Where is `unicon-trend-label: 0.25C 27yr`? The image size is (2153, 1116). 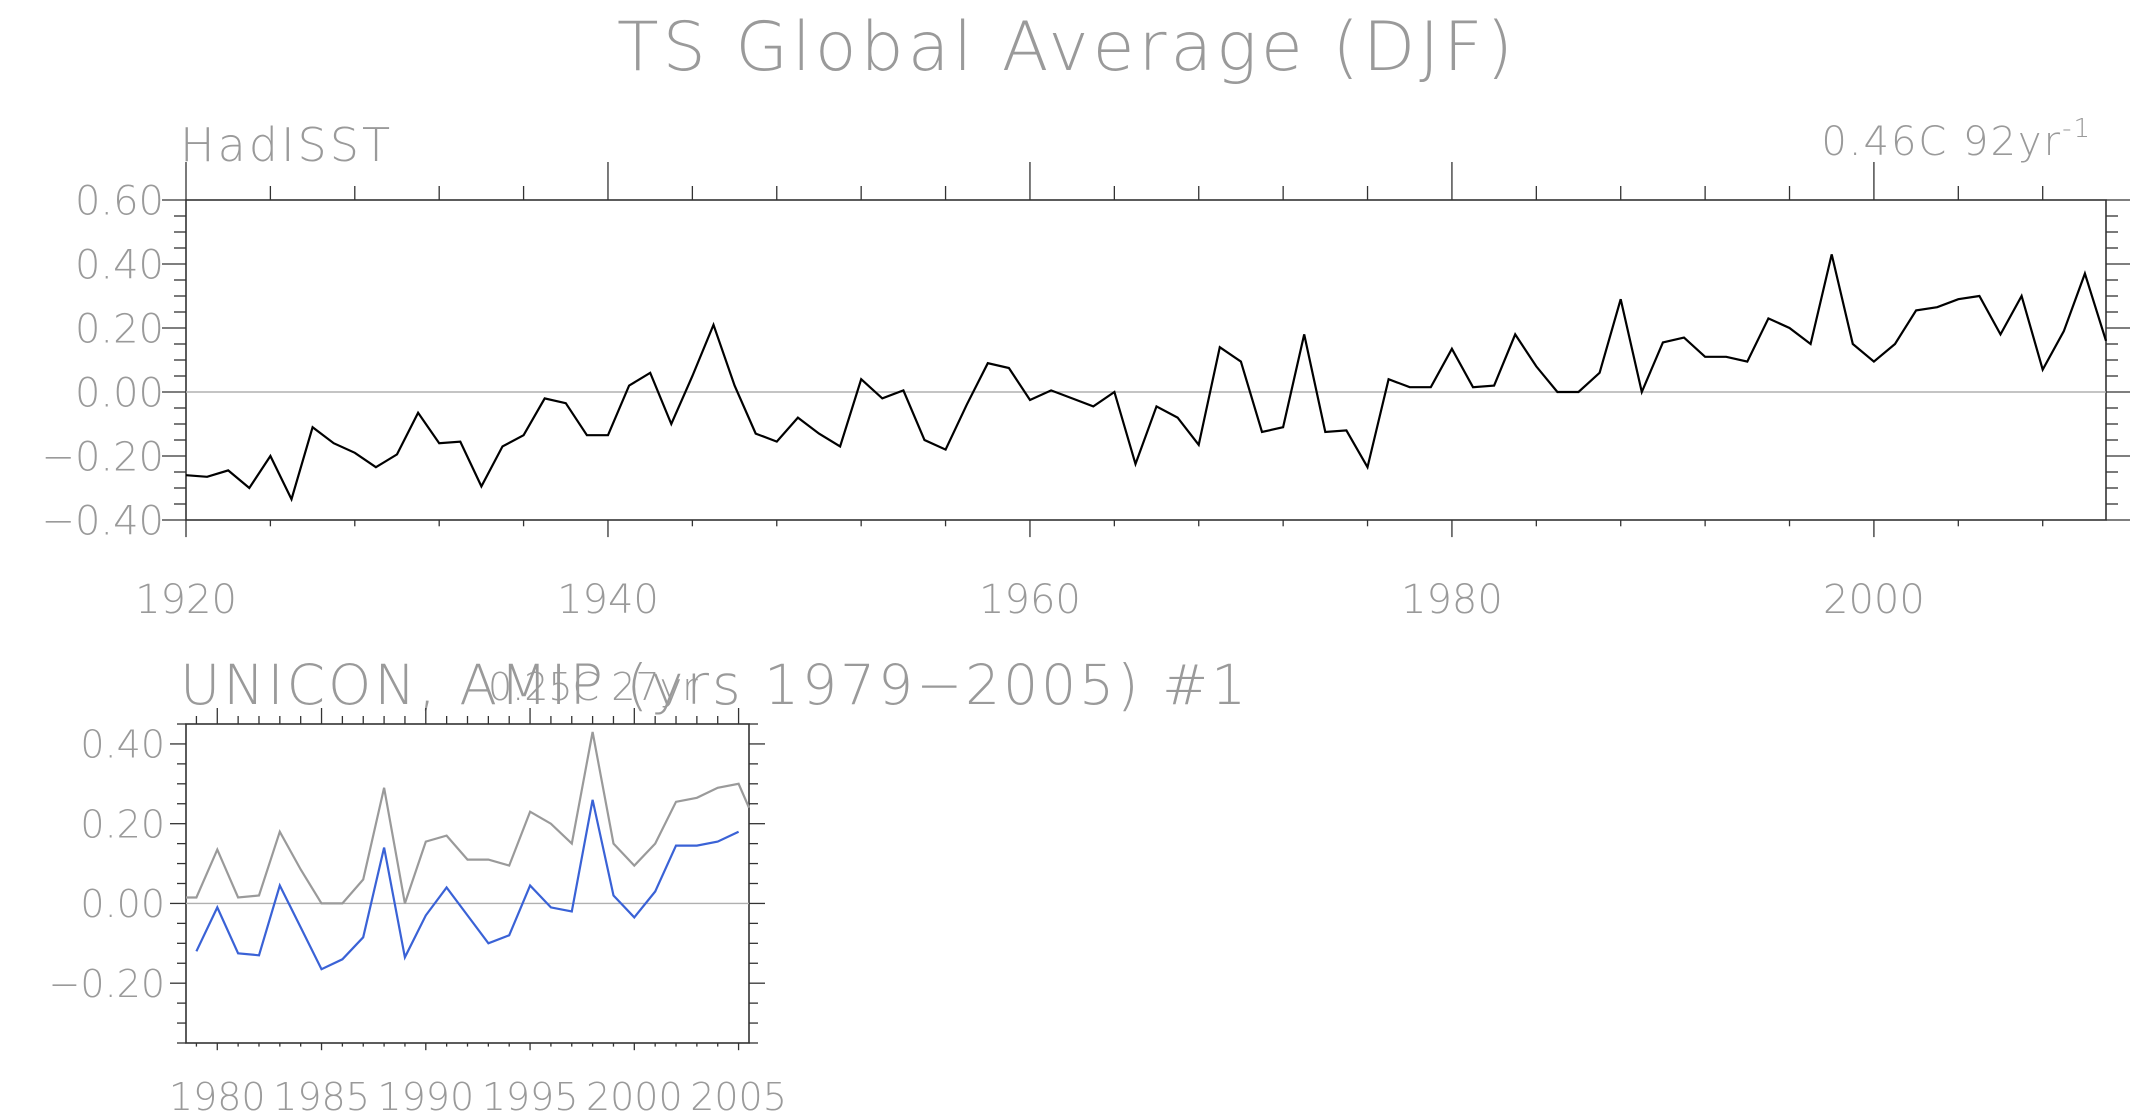
unicon-trend-label: 0.25C 27yr is located at coordinates (593, 687).